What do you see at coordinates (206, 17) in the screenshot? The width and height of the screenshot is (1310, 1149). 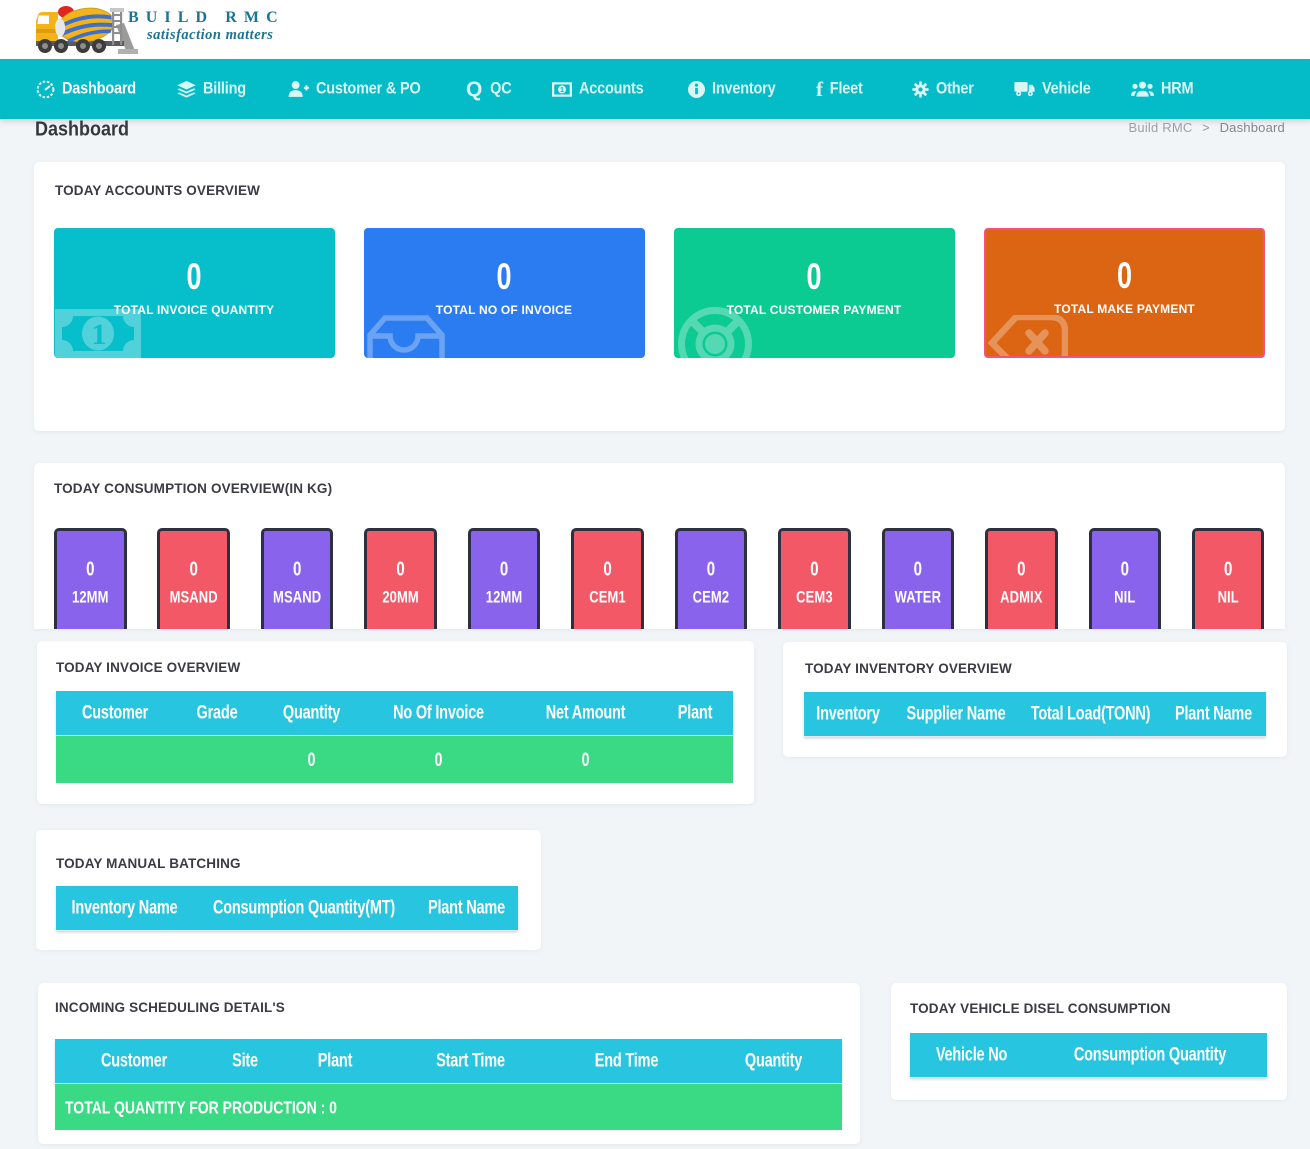 I see `svg-text: BUILD RMC` at bounding box center [206, 17].